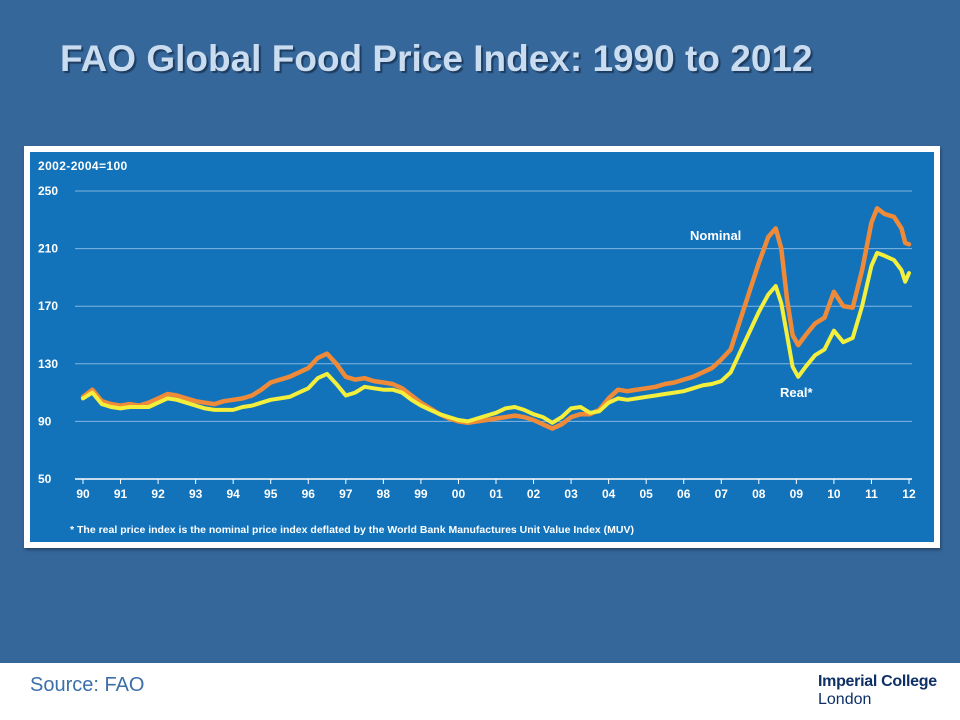  I want to click on y-tick-label: 210, so click(48, 249).